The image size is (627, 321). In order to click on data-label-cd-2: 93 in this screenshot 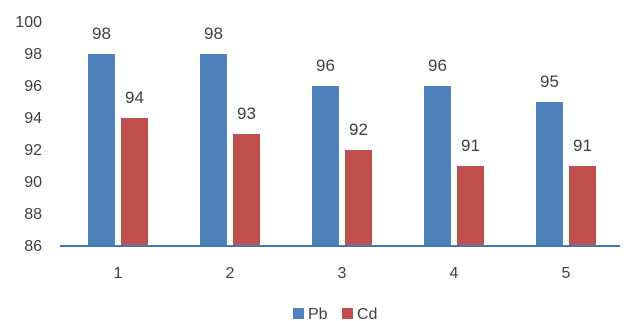, I will do `click(246, 113)`.